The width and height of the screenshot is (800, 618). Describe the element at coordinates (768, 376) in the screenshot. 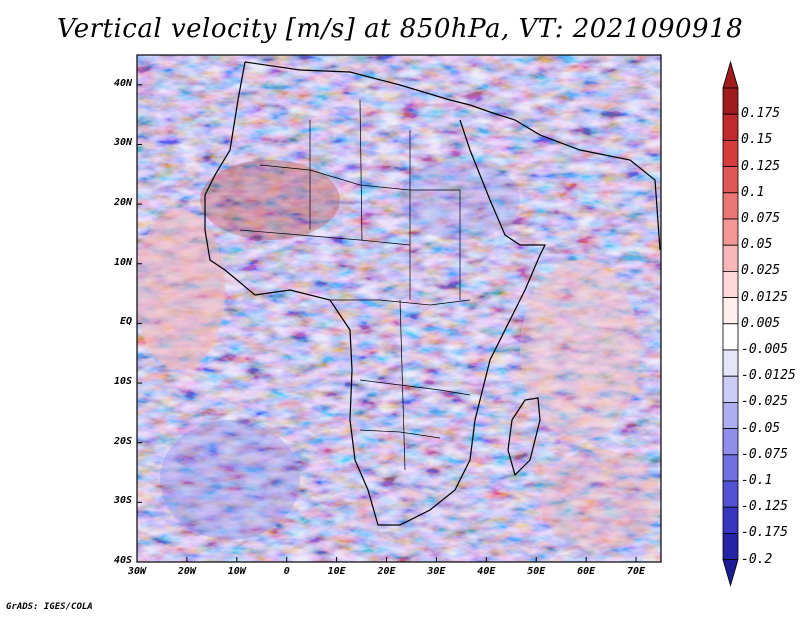

I see `colorbar-label: -0.0125` at that location.